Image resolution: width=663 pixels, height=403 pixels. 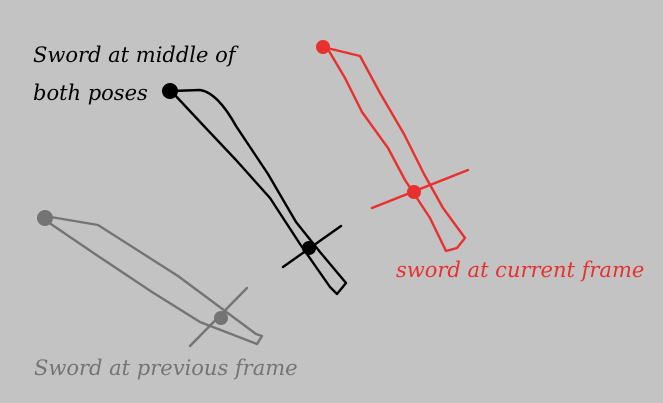 I want to click on sword-current-frame, so click(x=393, y=146).